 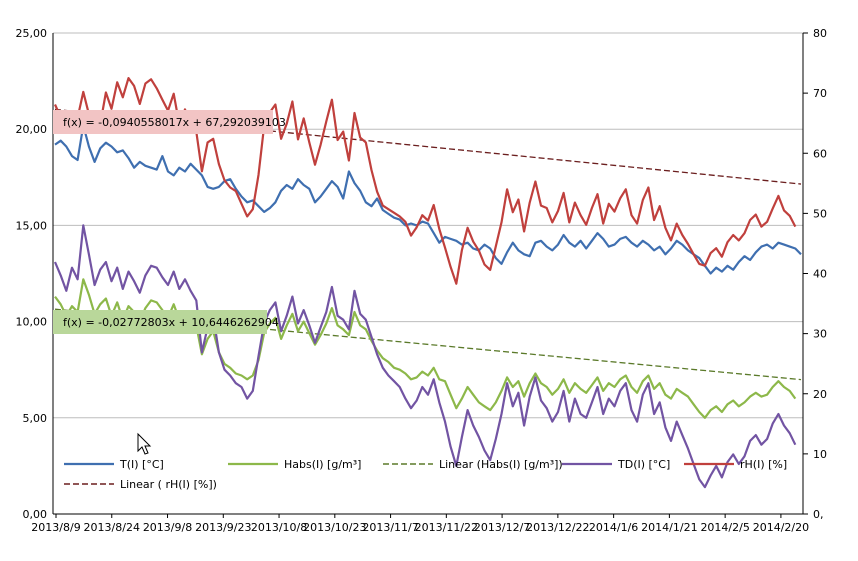 I want to click on y-right-tick-label: 80, so click(x=820, y=33).